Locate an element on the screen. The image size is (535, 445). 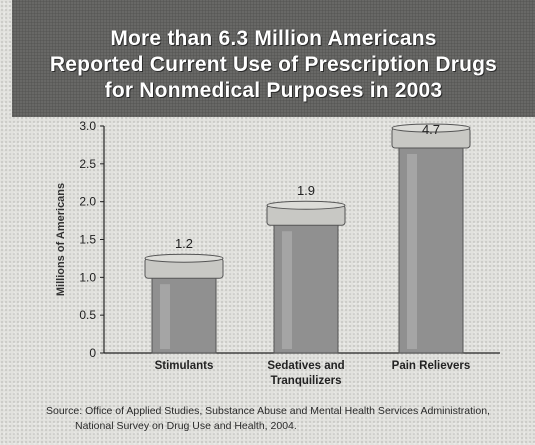
chart-title-line-3: for Nonmedical Purposes in 2003 is located at coordinates (273, 90).